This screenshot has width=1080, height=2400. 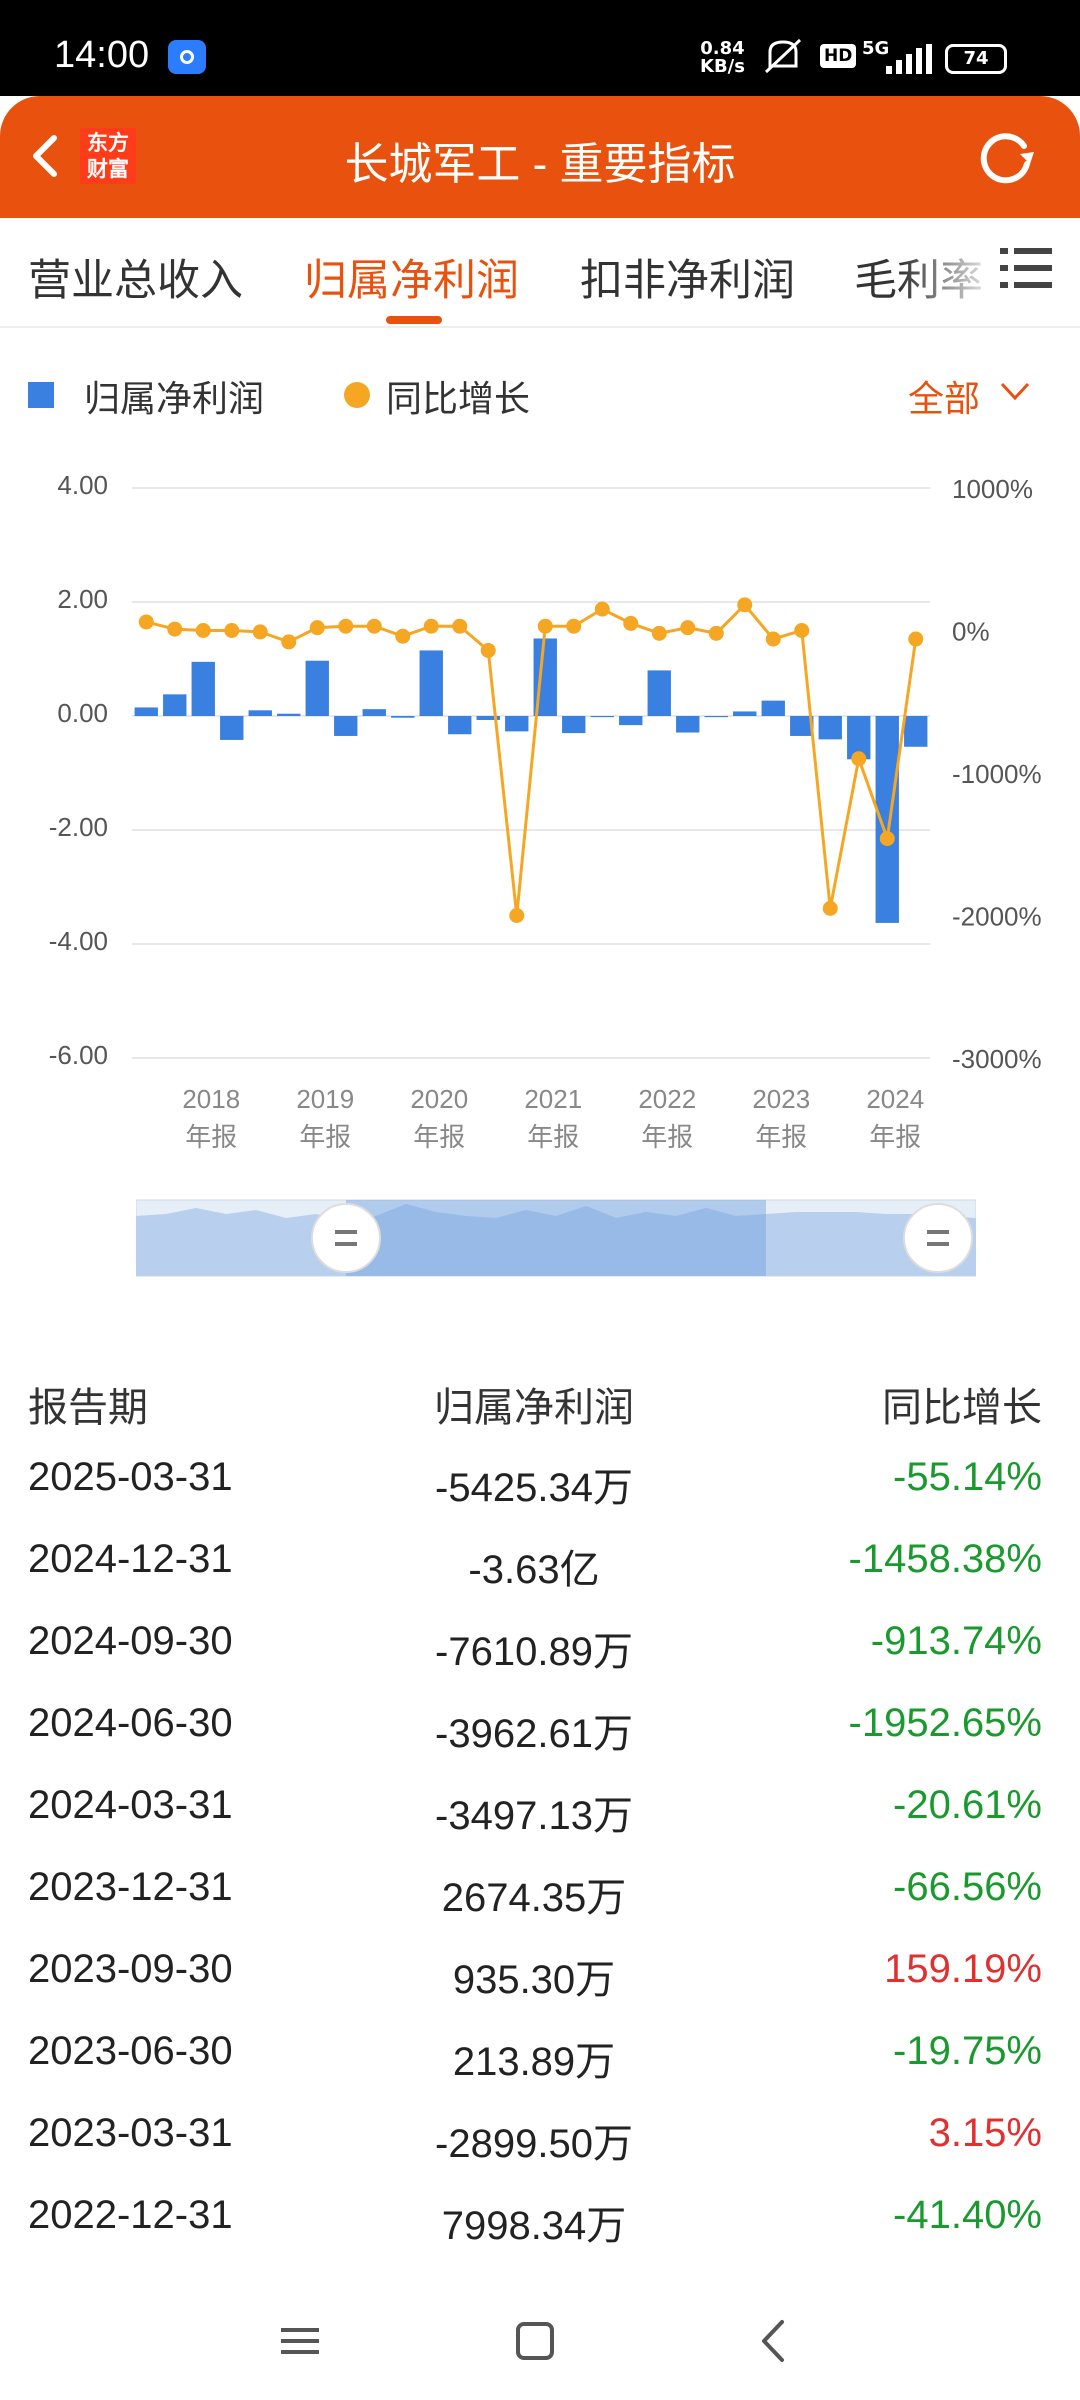 What do you see at coordinates (1026, 268) in the screenshot?
I see `list-menu-icon` at bounding box center [1026, 268].